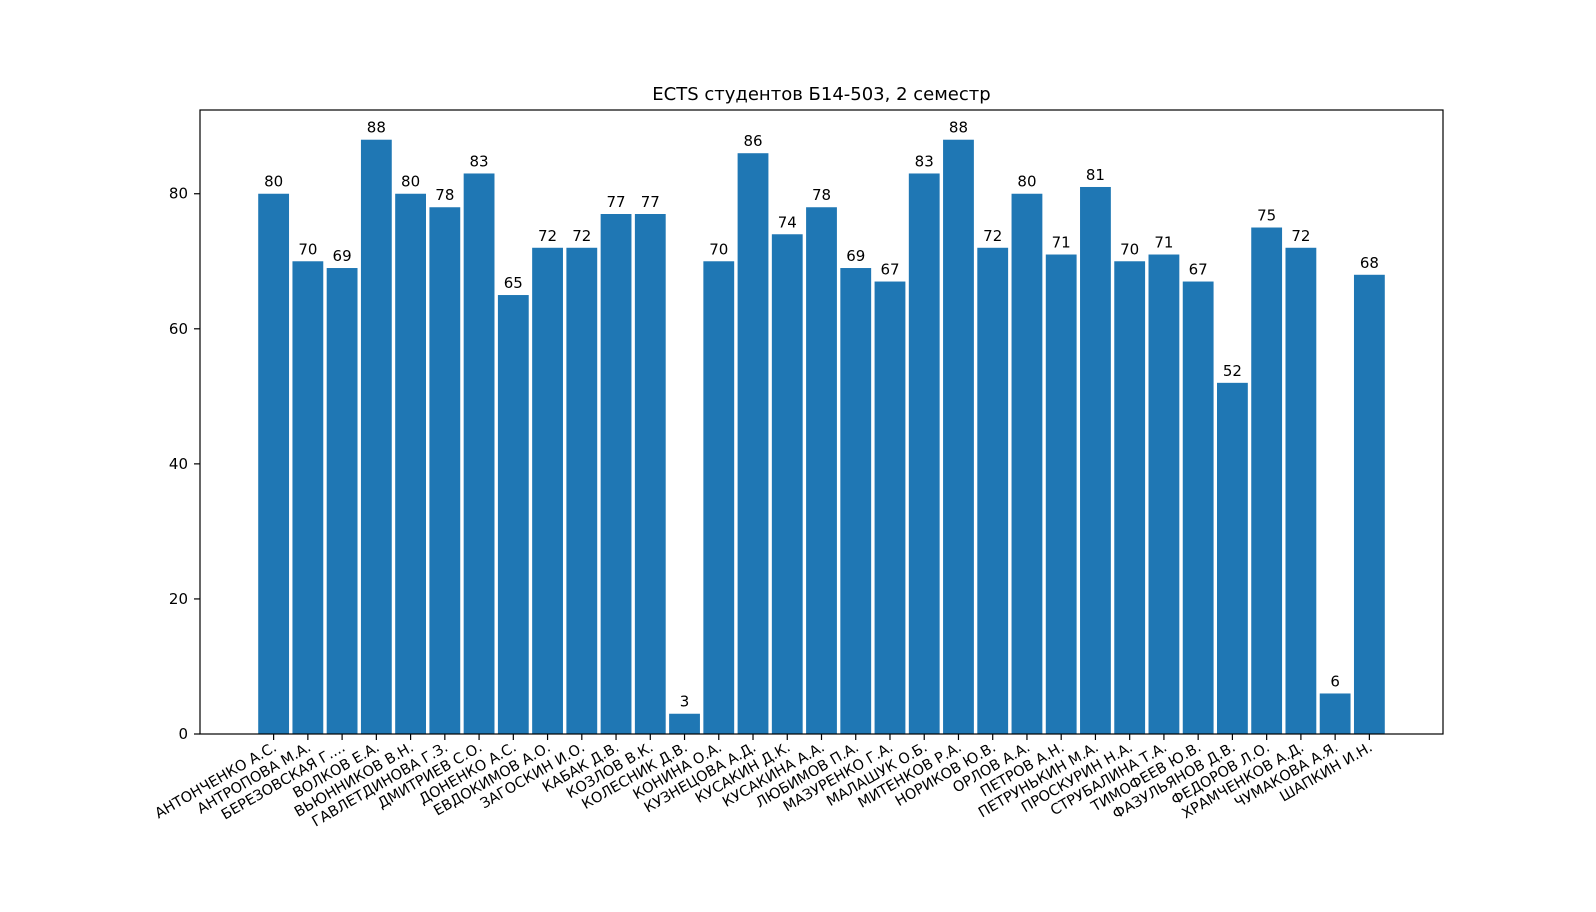  I want to click on bar-value-label: 75, so click(1266, 216).